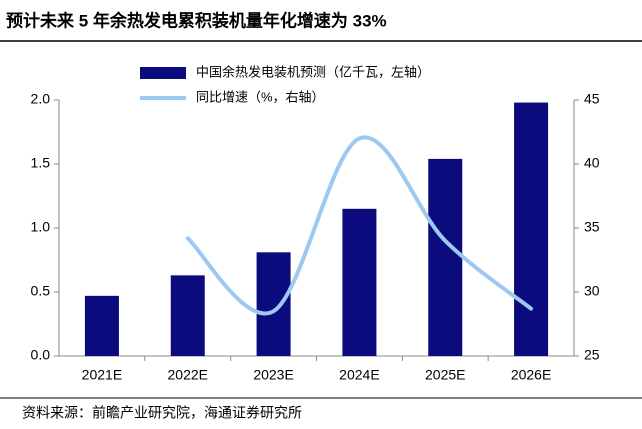 This screenshot has height=429, width=642. Describe the element at coordinates (41, 163) in the screenshot. I see `y-tick-label: 1.5` at that location.